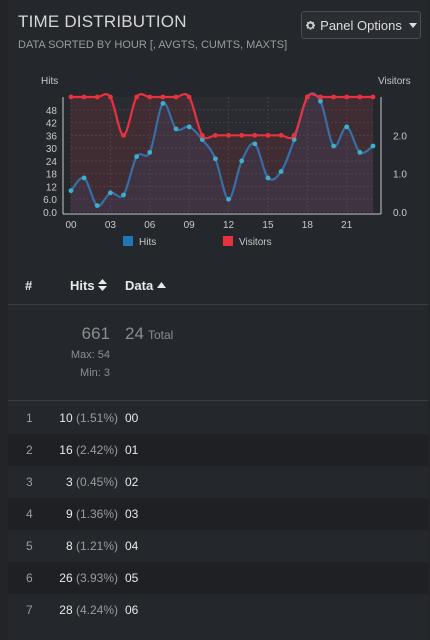 This screenshot has height=640, width=430. What do you see at coordinates (132, 450) in the screenshot?
I see `row-data: 01` at bounding box center [132, 450].